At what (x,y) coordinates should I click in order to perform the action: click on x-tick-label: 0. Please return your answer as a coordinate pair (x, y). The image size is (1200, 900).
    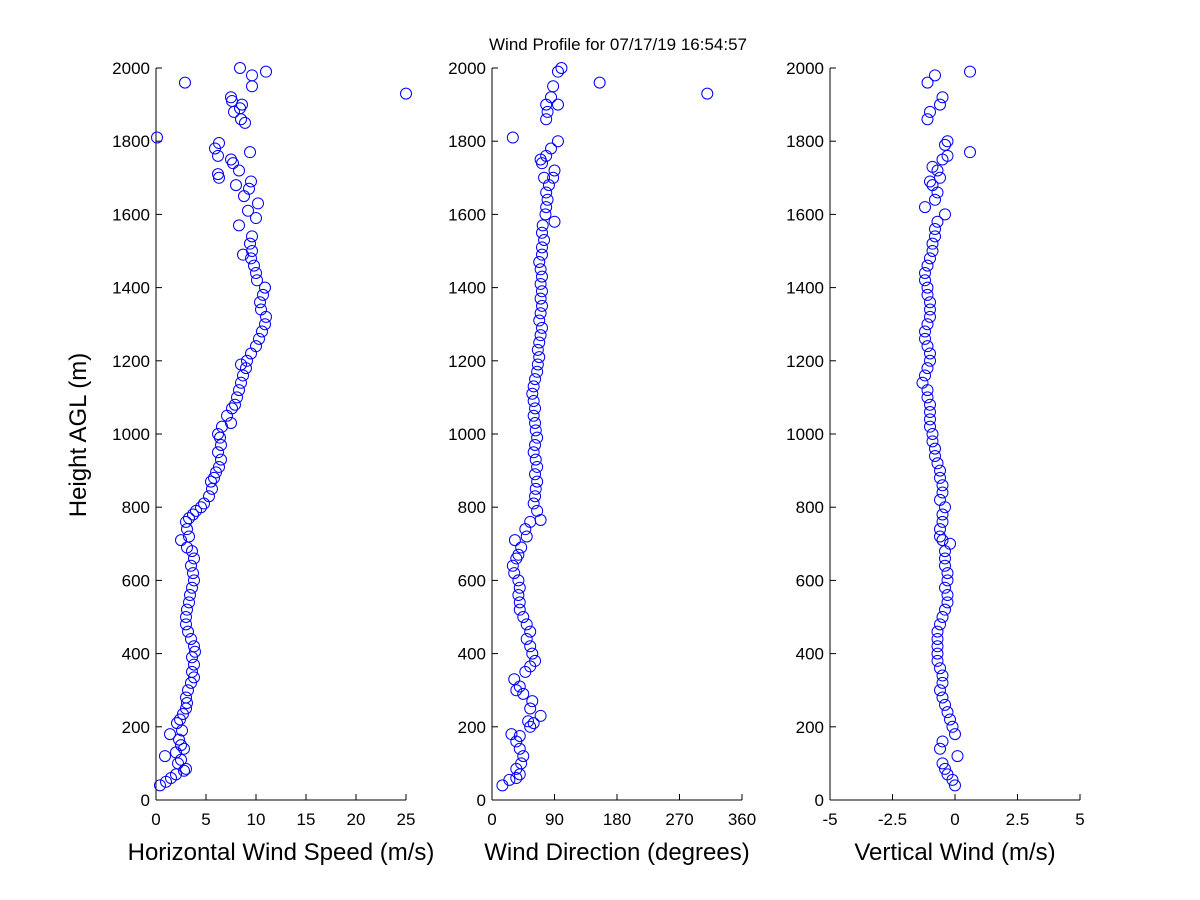
    Looking at the image, I should click on (491, 819).